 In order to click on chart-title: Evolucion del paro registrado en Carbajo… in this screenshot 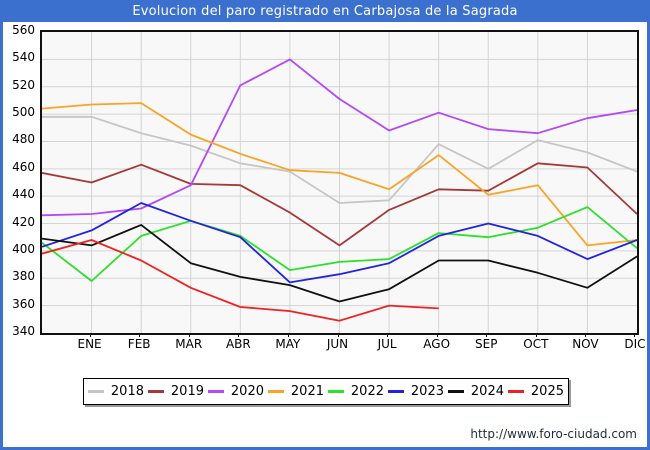, I will do `click(325, 11)`.